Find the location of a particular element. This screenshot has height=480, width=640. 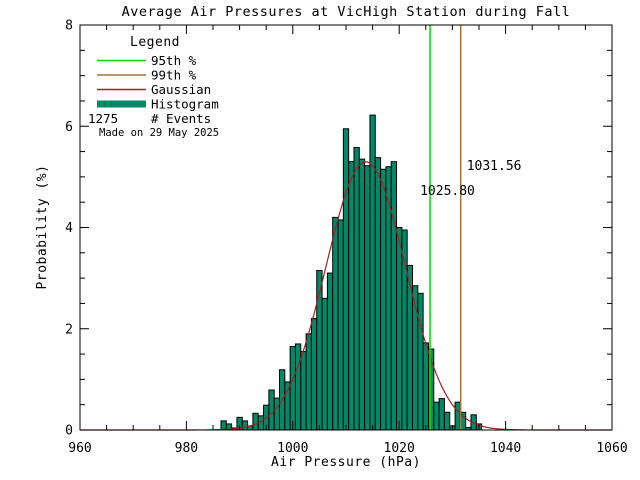

watermark: Made on 29 May 2025 is located at coordinates (159, 133).